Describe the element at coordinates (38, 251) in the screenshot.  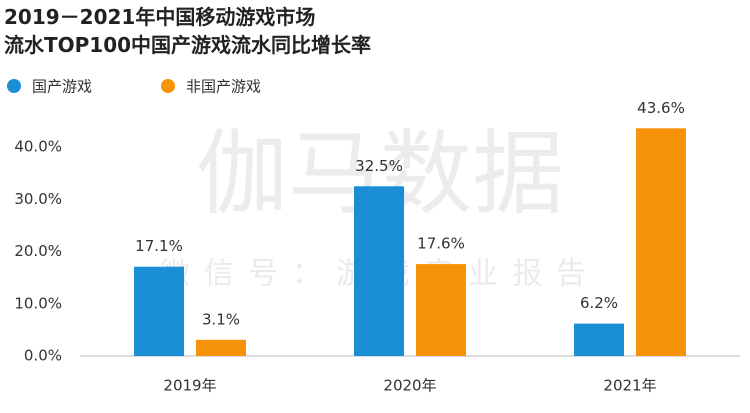
I see `y-tick-label: 20.0%` at that location.